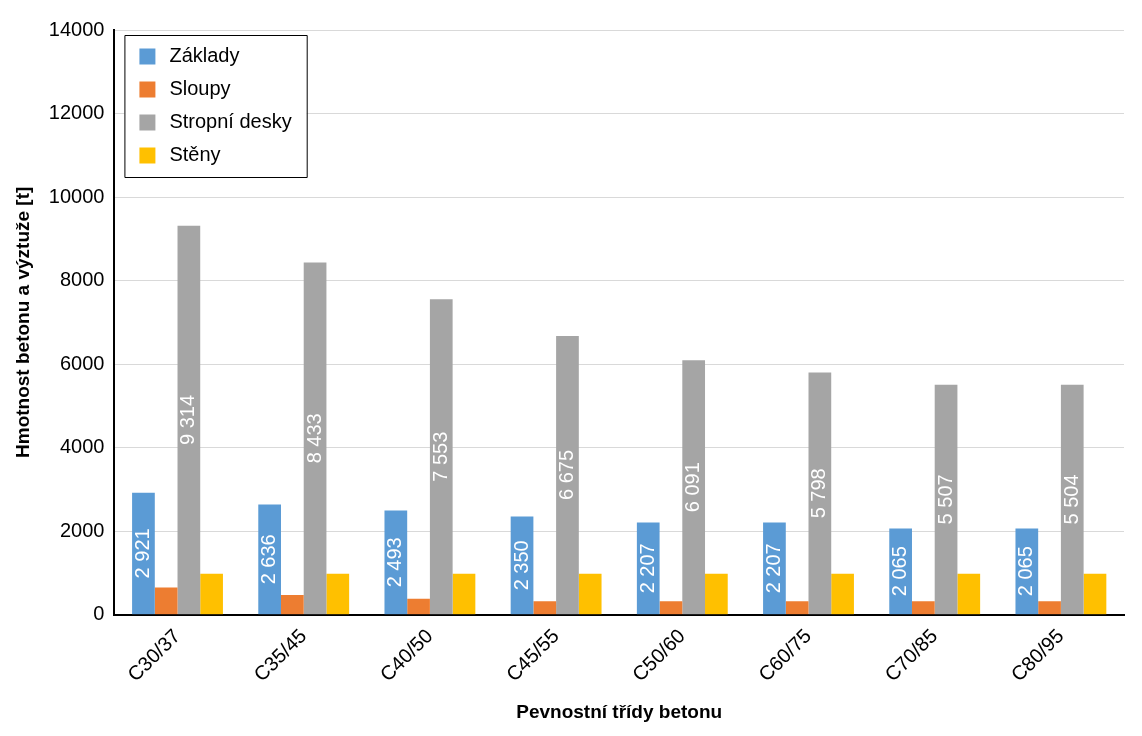 The width and height of the screenshot is (1142, 736). I want to click on data-label: 5 504, so click(1070, 499).